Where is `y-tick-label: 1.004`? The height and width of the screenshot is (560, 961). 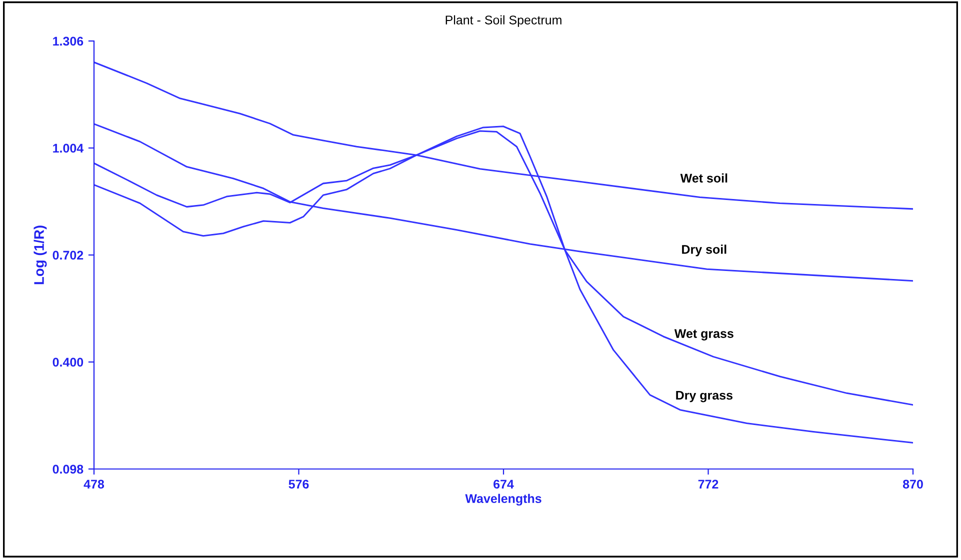 y-tick-label: 1.004 is located at coordinates (68, 148).